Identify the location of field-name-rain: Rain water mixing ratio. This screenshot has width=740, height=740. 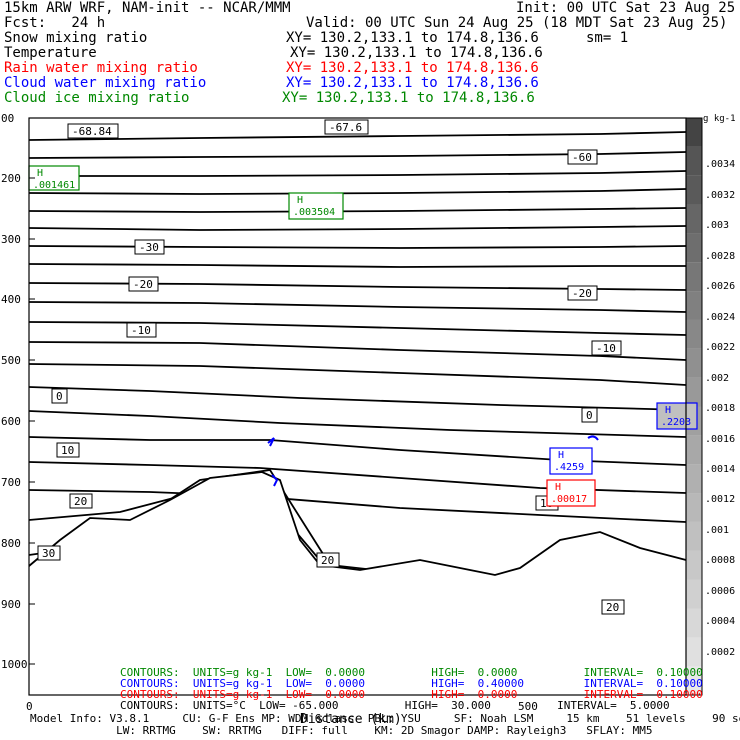
(101, 68).